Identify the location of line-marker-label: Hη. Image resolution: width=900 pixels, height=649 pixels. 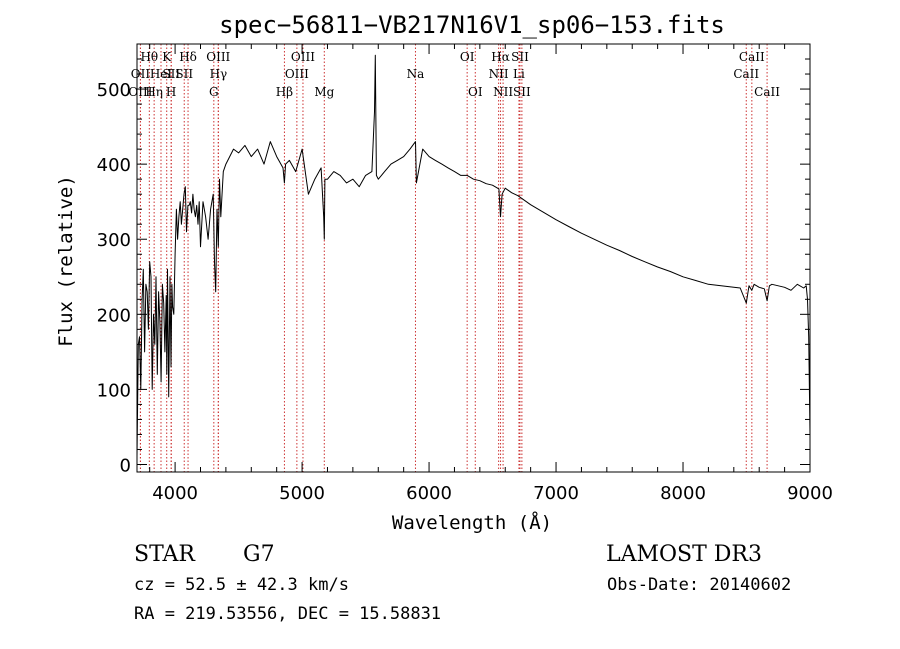
(154, 92).